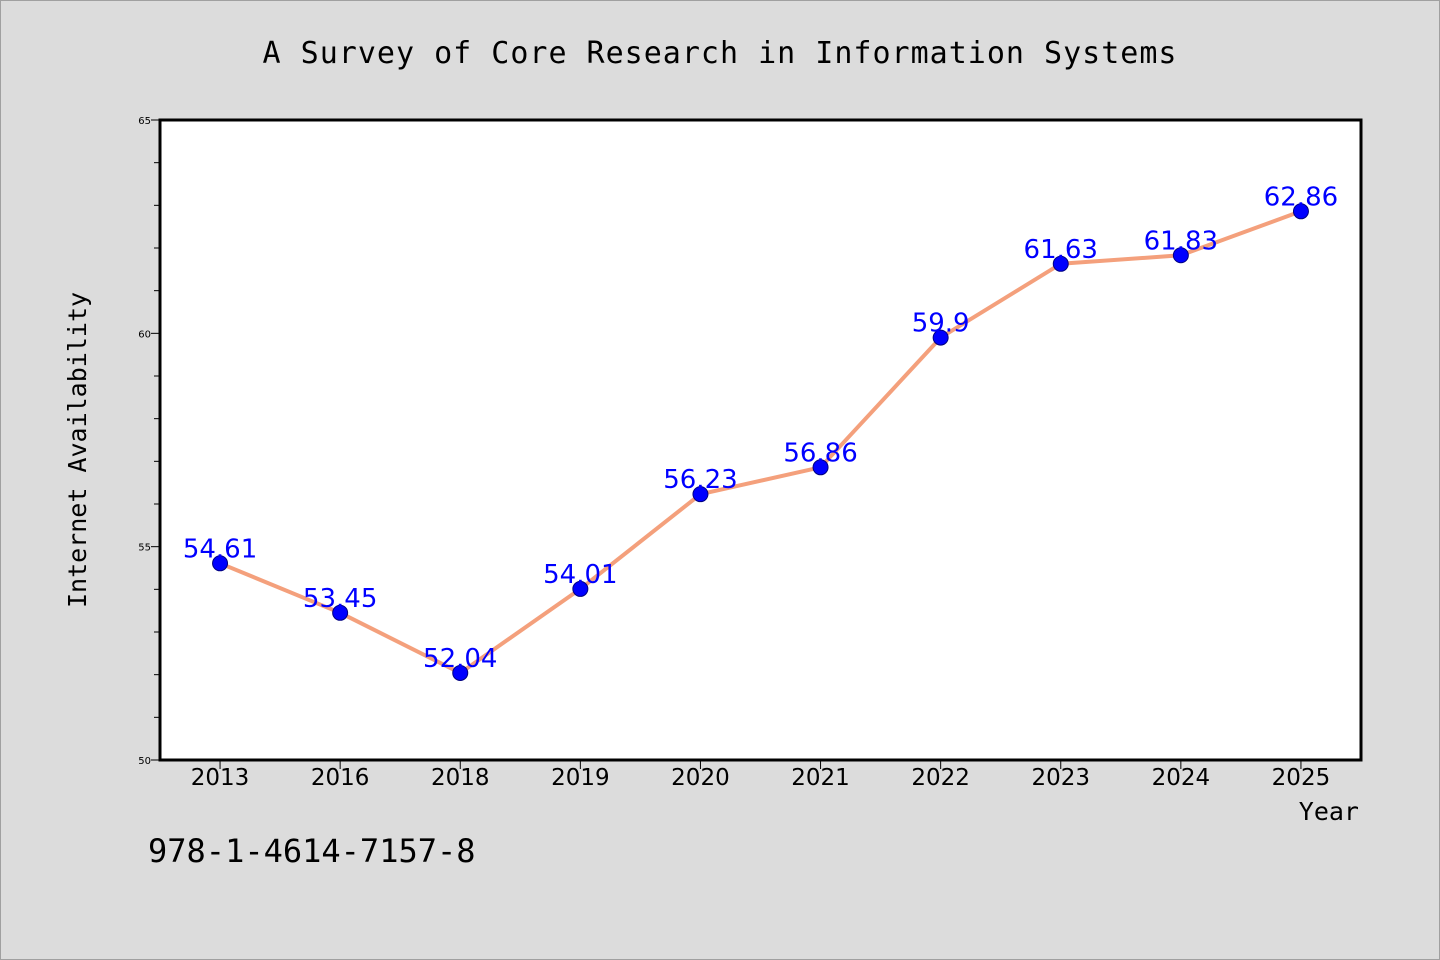 This screenshot has height=960, width=1440. Describe the element at coordinates (580, 778) in the screenshot. I see `x-tick-label: 2019` at that location.